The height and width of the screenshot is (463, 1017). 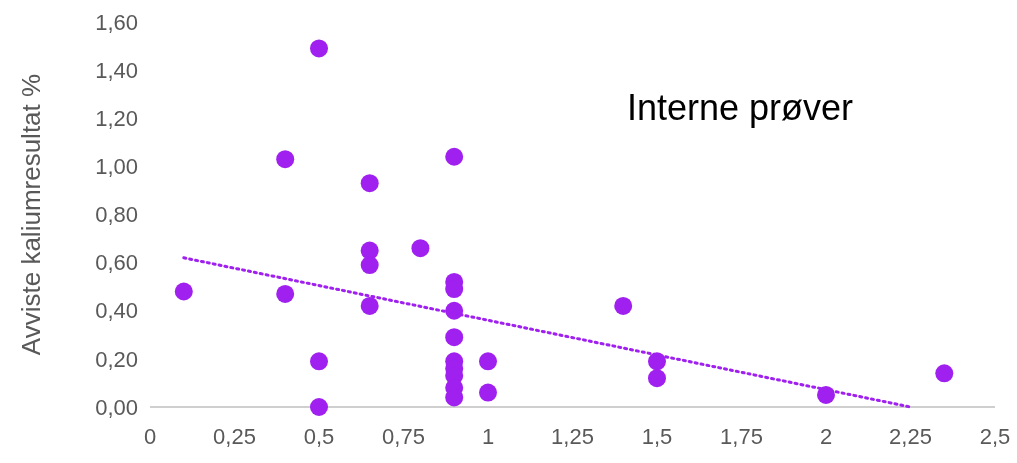 I want to click on x-tick-label: 2,5, so click(x=995, y=436).